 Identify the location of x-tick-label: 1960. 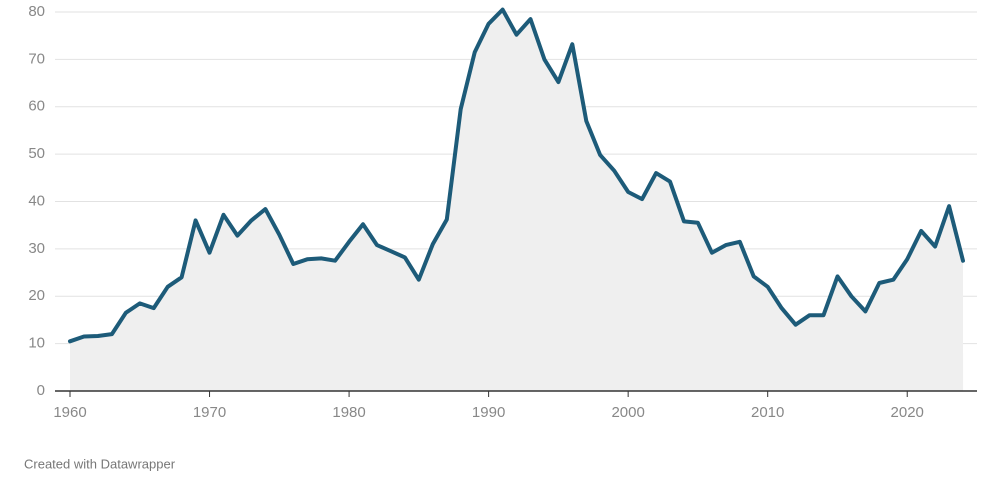
(69, 412).